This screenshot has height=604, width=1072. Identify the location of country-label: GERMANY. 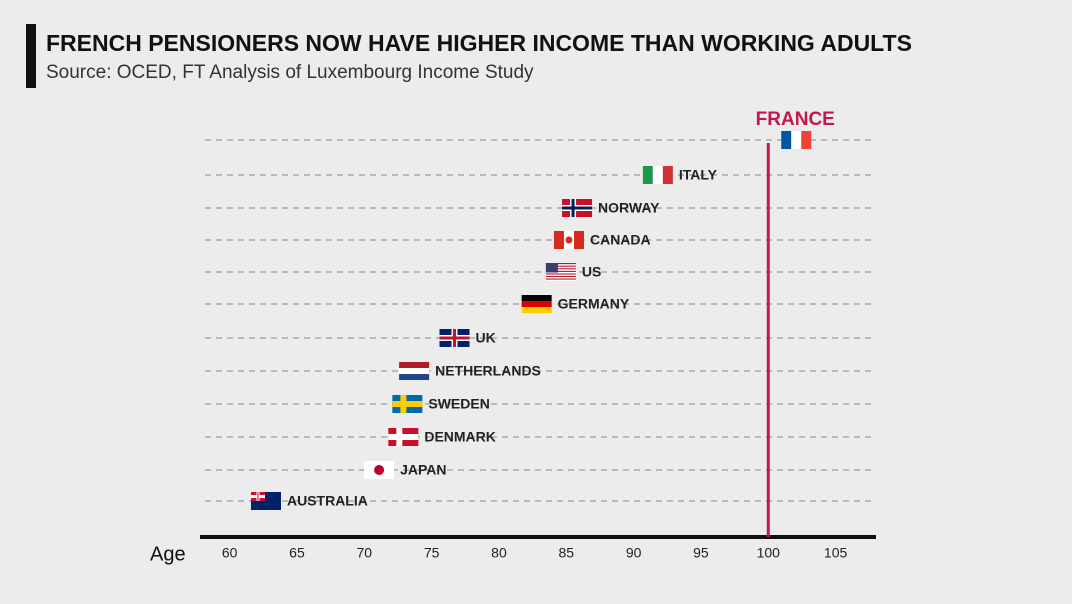
(594, 304).